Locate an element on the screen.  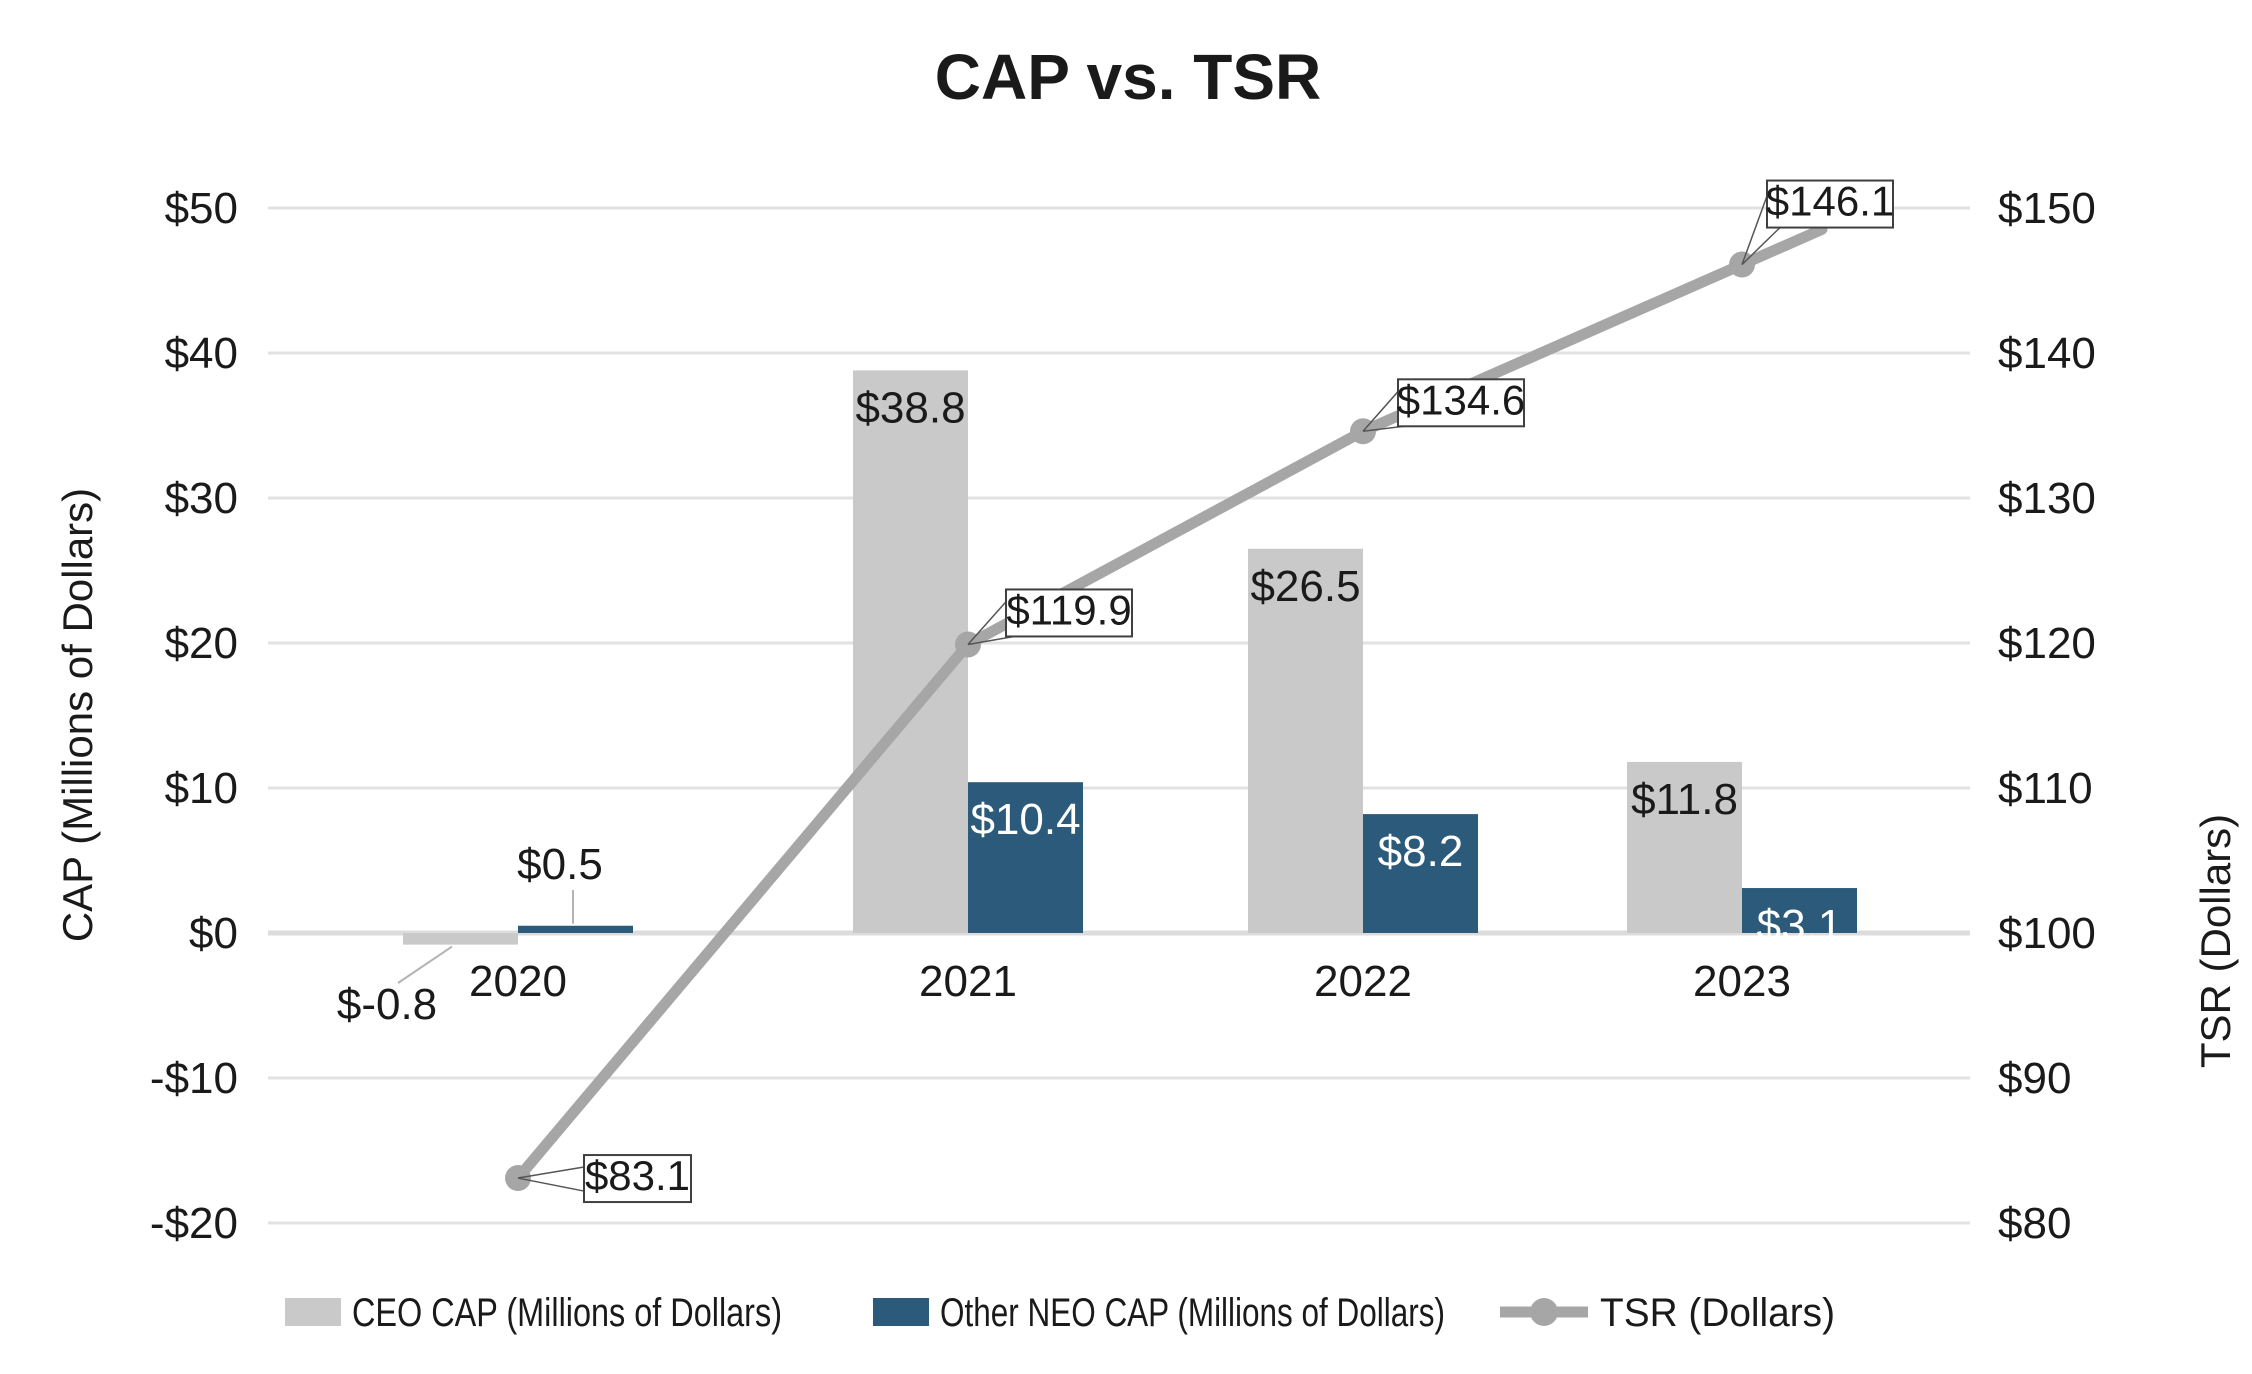
x-axis-label-2022: 2022 is located at coordinates (1363, 981).